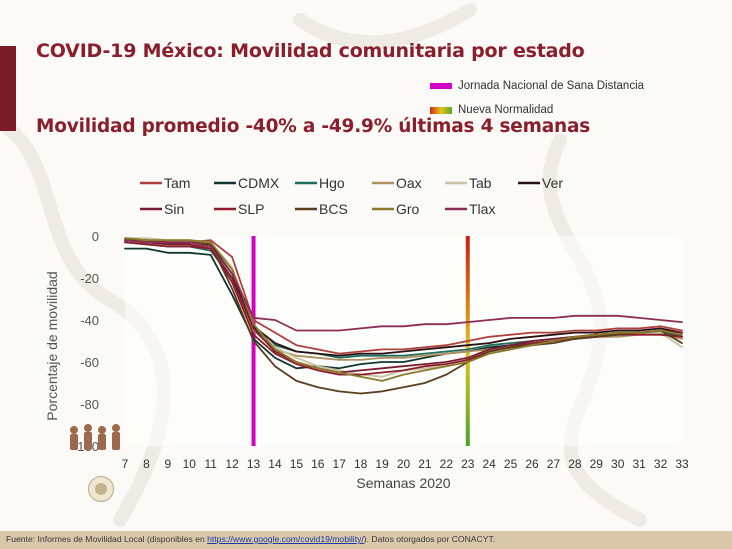 The height and width of the screenshot is (549, 732). What do you see at coordinates (259, 183) in the screenshot?
I see `legend-label-cdmx: CDMX` at bounding box center [259, 183].